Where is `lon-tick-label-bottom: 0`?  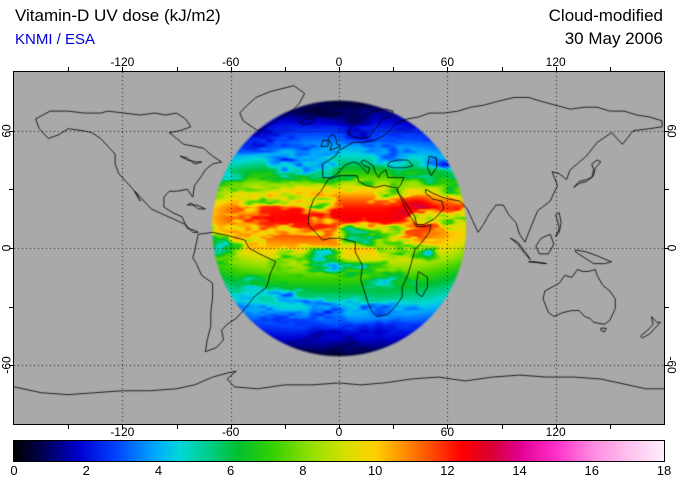 lon-tick-label-bottom: 0 is located at coordinates (339, 432).